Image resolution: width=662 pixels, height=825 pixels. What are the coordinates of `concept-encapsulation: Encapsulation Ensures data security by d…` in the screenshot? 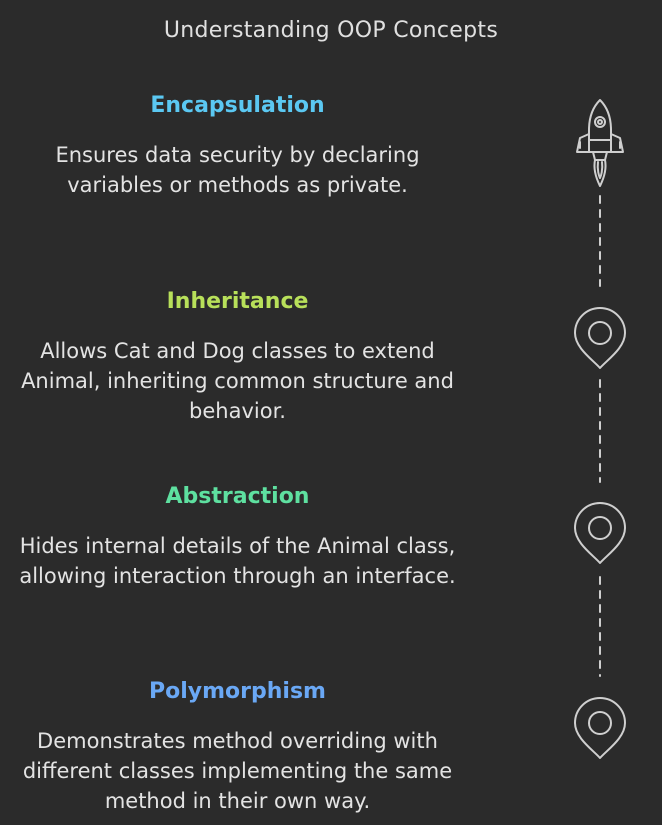 It's located at (237, 146).